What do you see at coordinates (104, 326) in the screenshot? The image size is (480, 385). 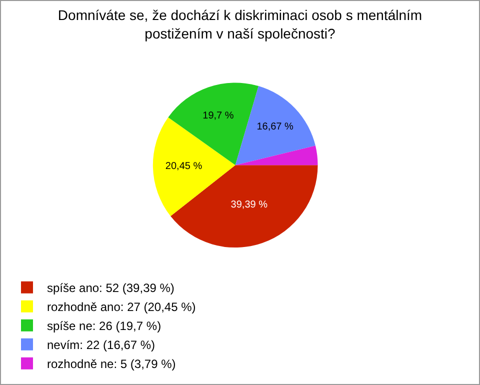 I see `legend-label: spíše ne: 26 (19,7 %)` at bounding box center [104, 326].